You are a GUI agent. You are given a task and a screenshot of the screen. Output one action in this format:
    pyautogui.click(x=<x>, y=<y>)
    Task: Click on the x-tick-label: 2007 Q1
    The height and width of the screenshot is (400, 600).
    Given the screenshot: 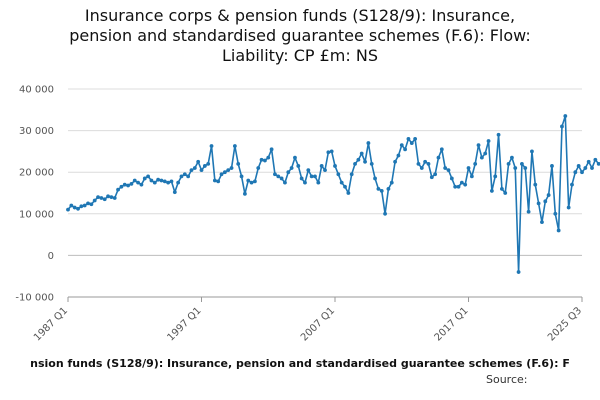 What is the action you would take?
    pyautogui.click(x=318, y=324)
    